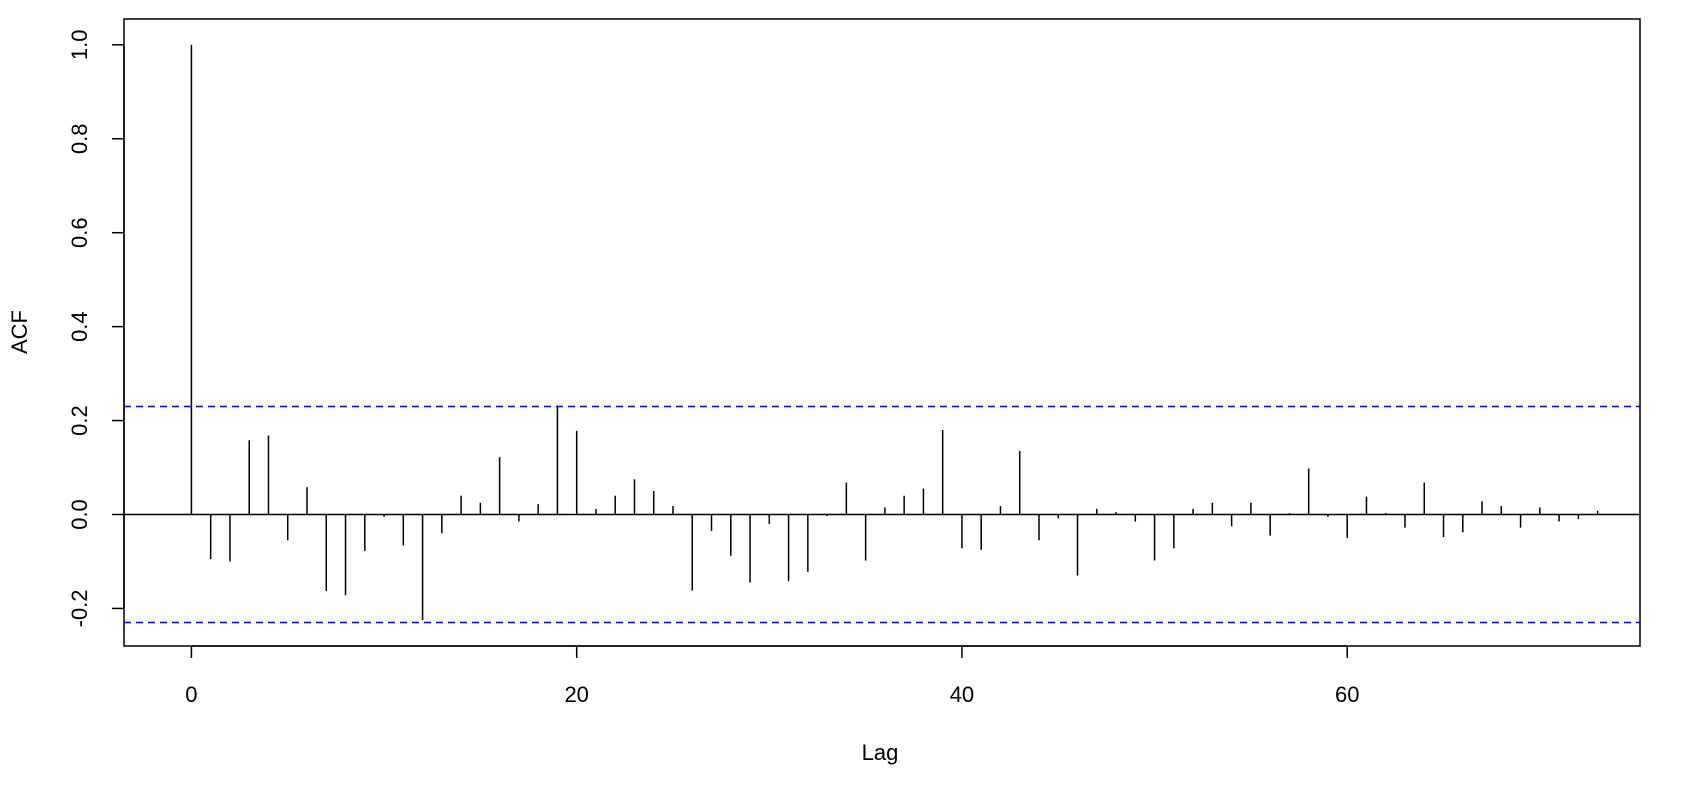 The width and height of the screenshot is (1691, 800). I want to click on x-tick-label: 20, so click(576, 694).